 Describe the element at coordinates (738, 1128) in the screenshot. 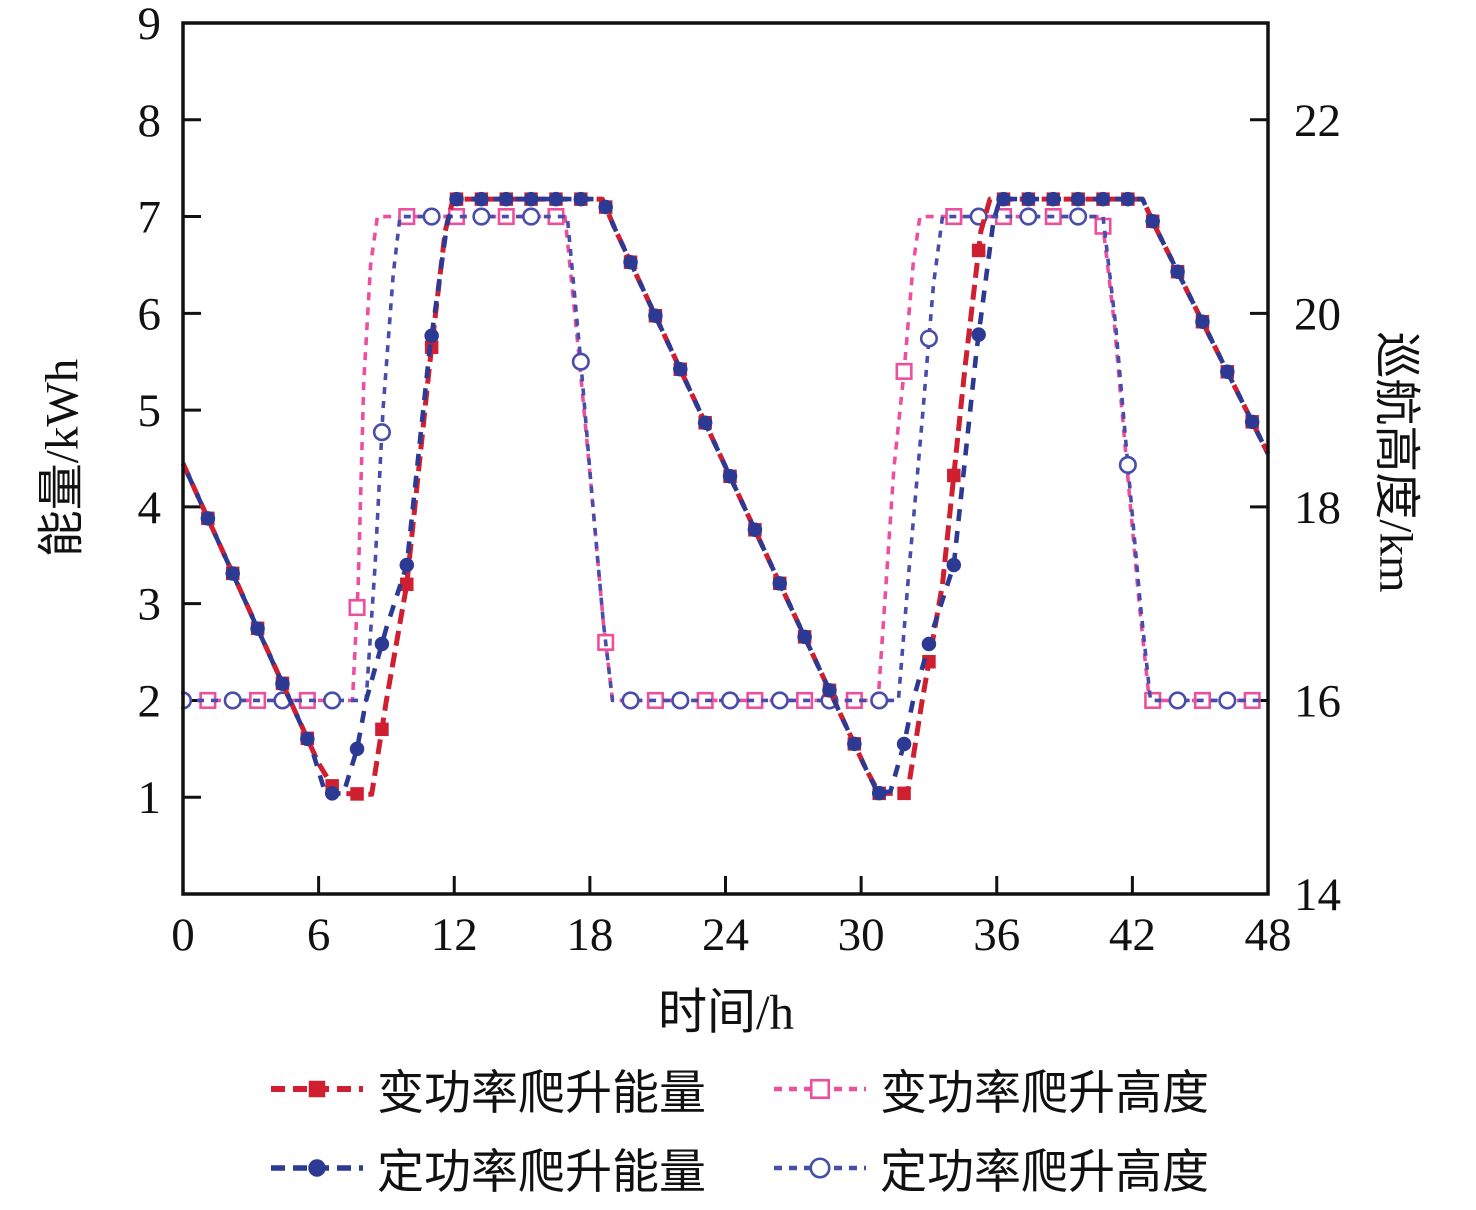

I see `chart-legend: 变功率爬升能量 变功率爬升高度 定功率爬升能量 定功率爬升高度` at that location.